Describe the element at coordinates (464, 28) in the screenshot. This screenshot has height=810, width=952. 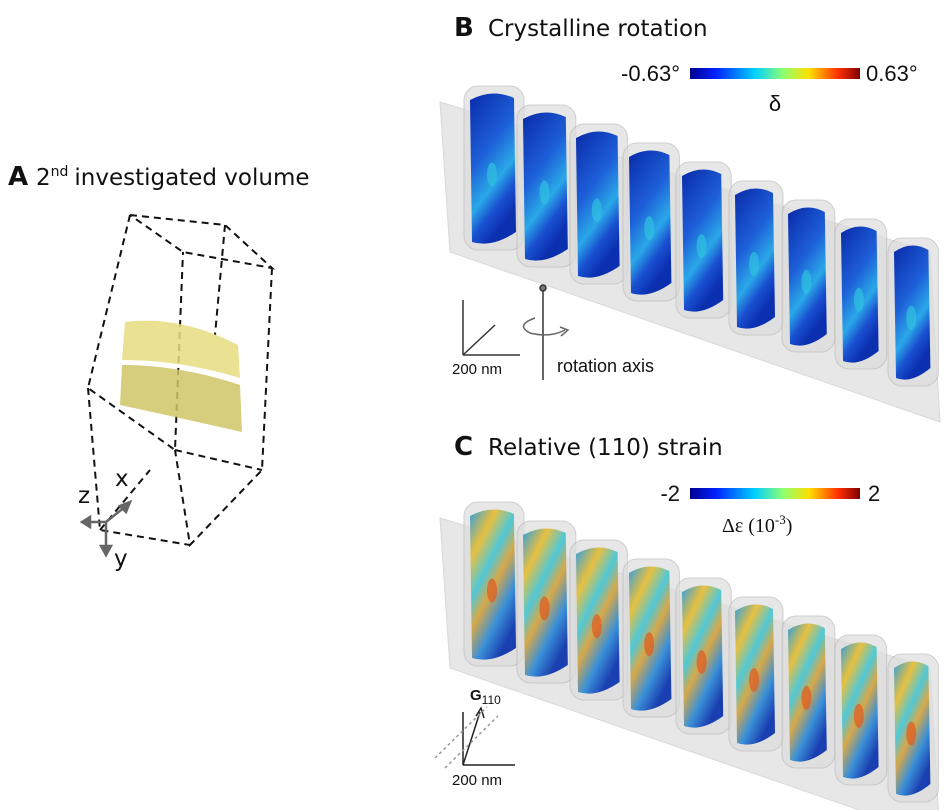
I see `panel-letter: B` at that location.